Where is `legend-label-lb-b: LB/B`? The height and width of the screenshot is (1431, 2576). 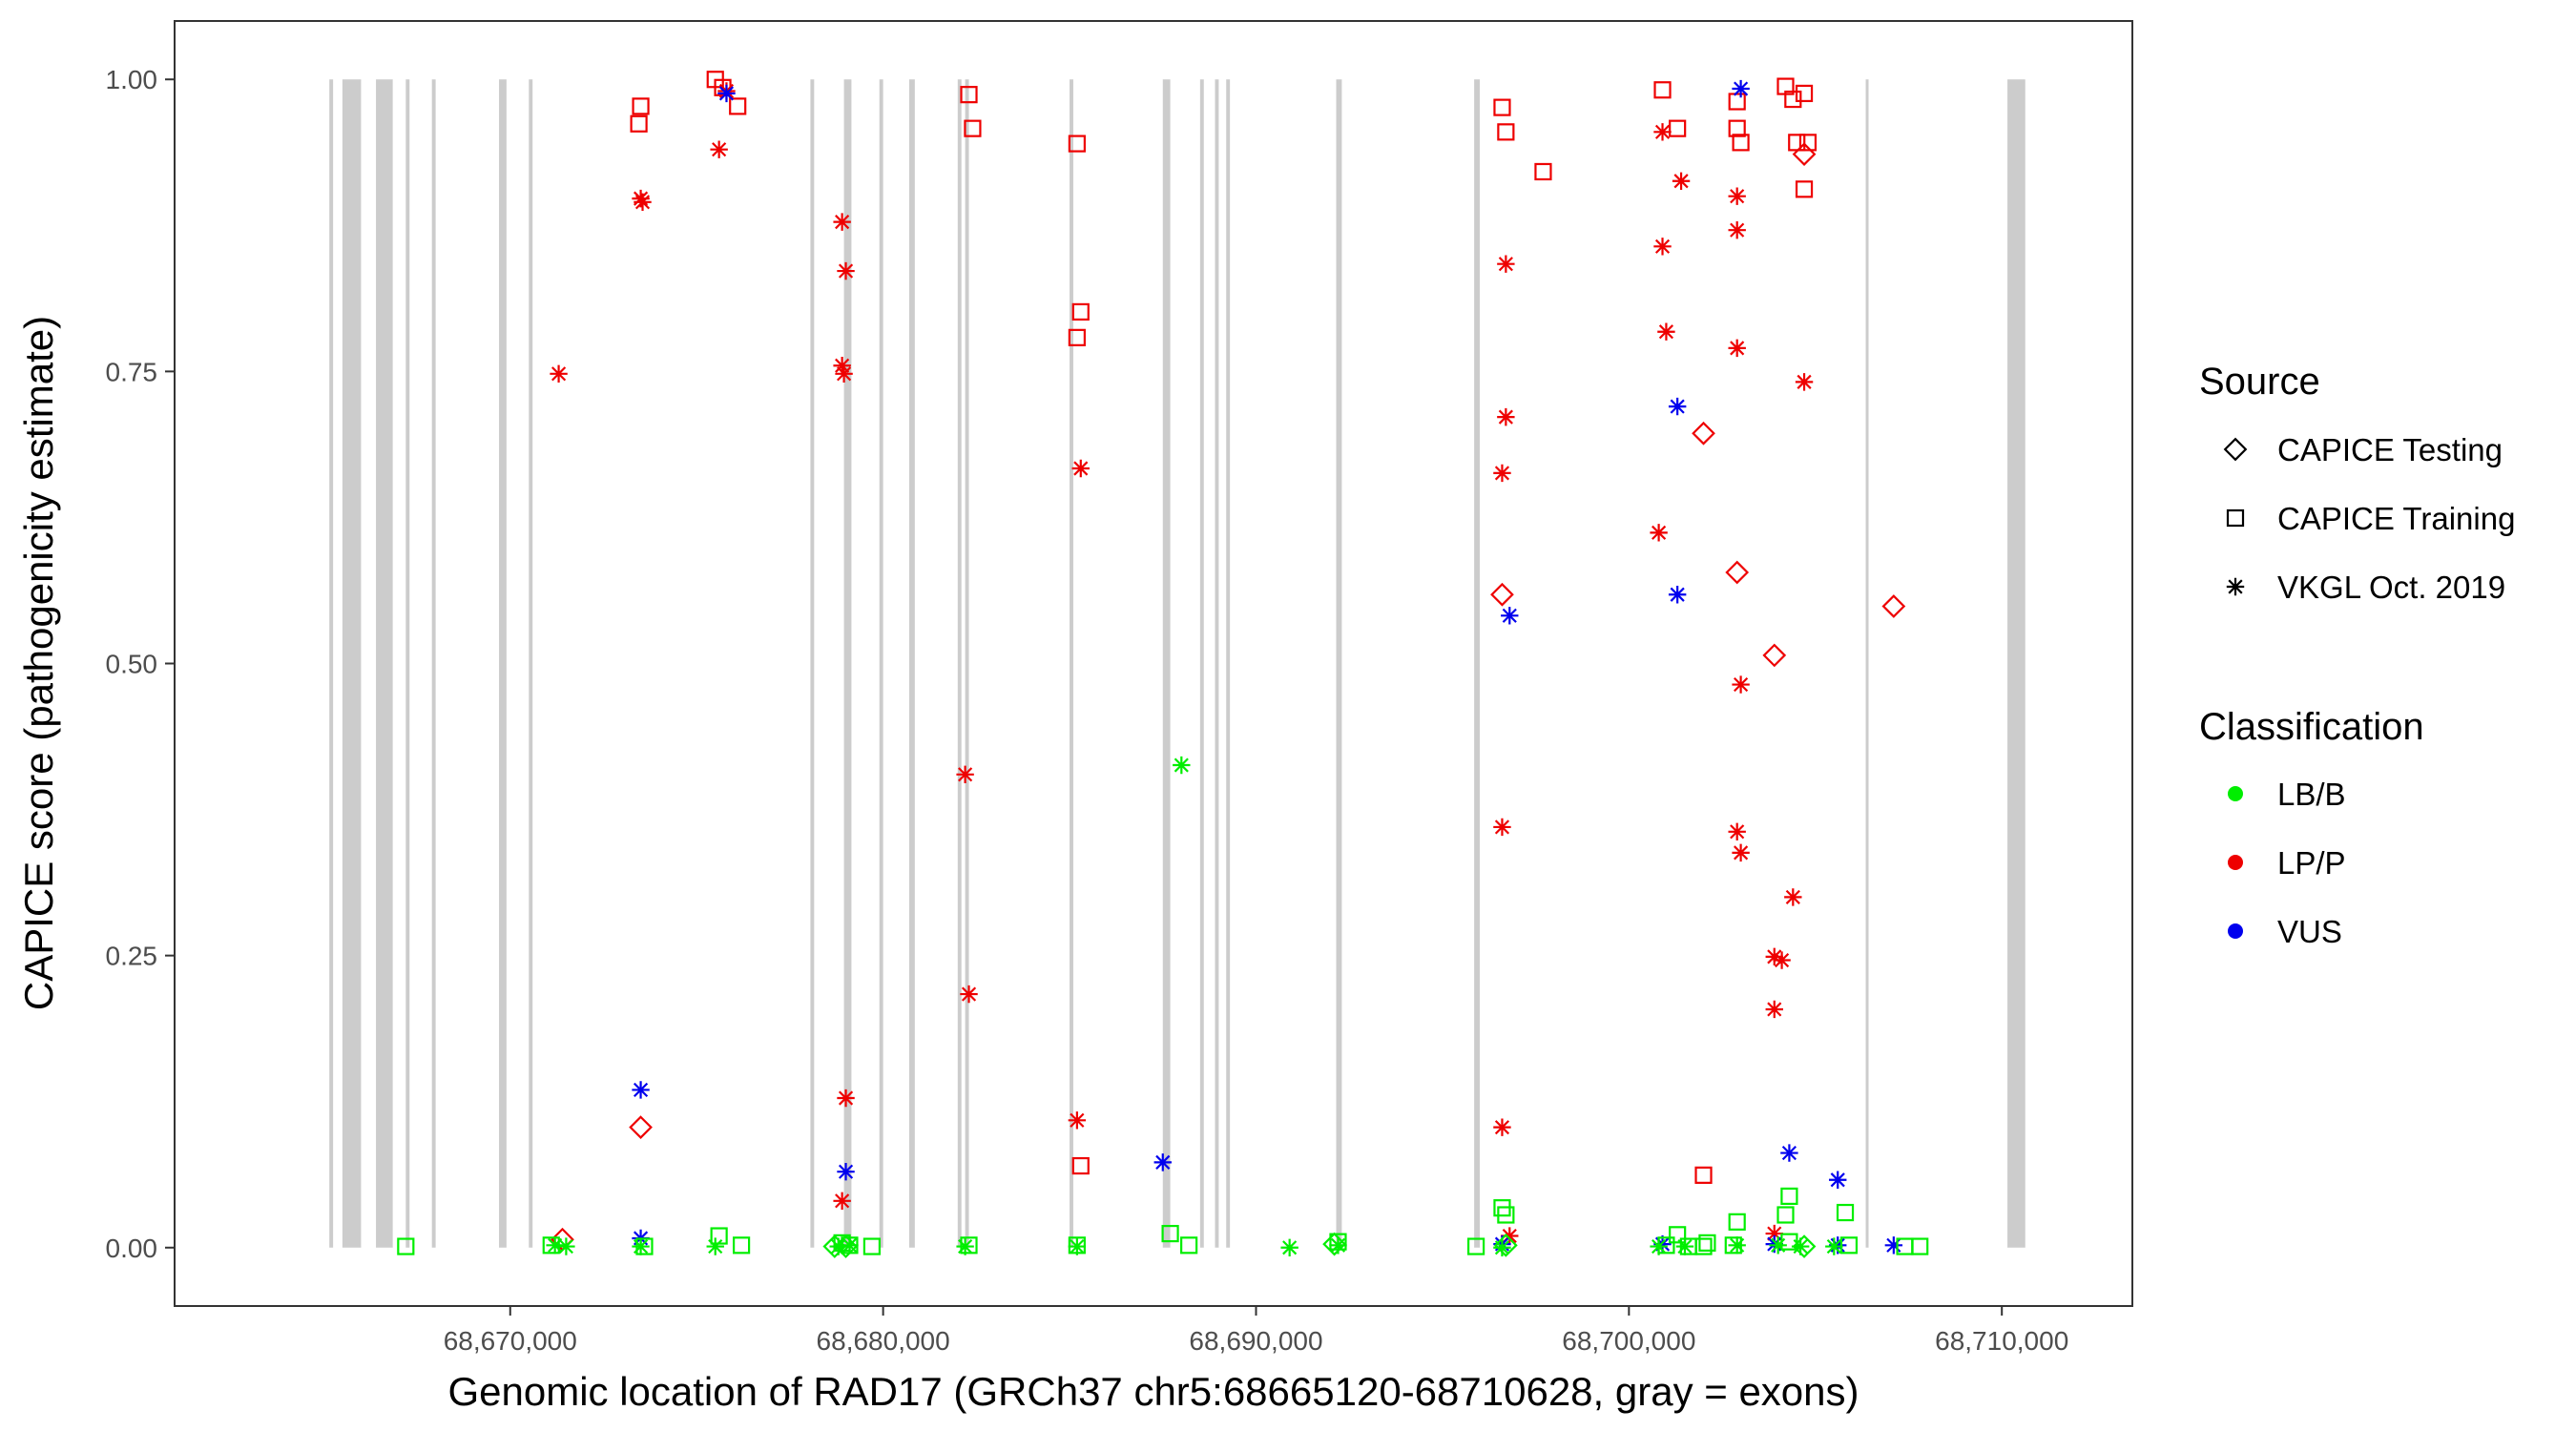 legend-label-lb-b: LB/B is located at coordinates (2311, 795).